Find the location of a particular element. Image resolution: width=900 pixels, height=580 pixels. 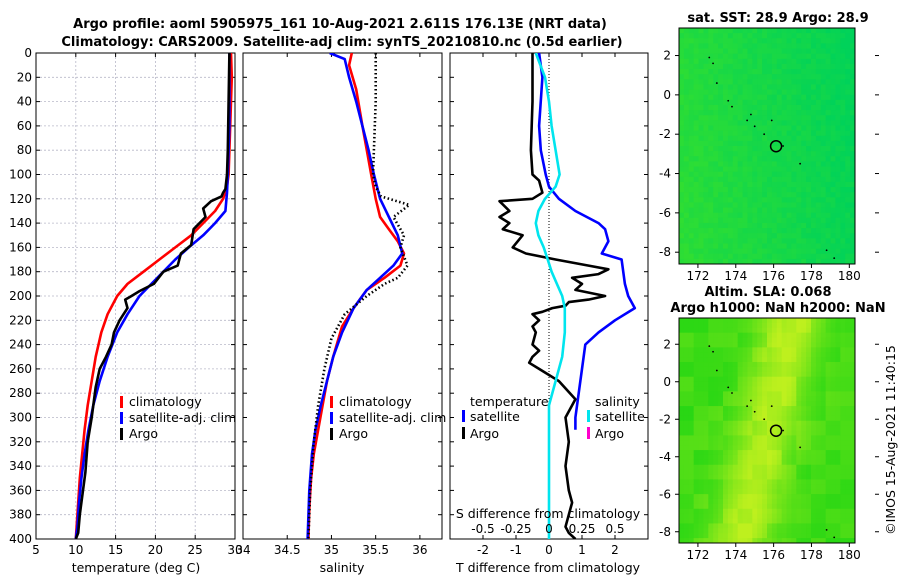

map-y-tick-label: 2 is located at coordinates (667, 344).